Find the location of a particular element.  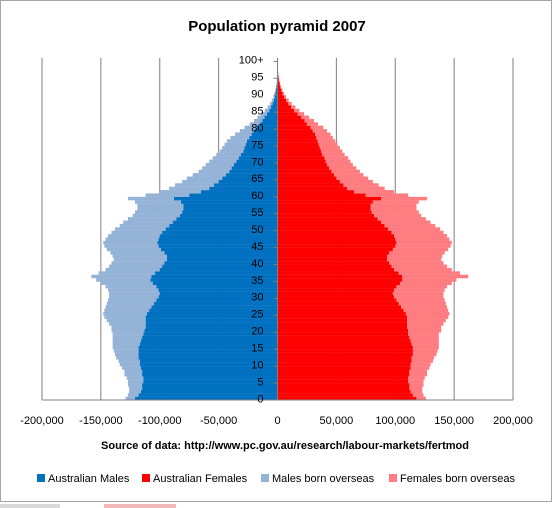

bottom-strip-left is located at coordinates (30, 506).